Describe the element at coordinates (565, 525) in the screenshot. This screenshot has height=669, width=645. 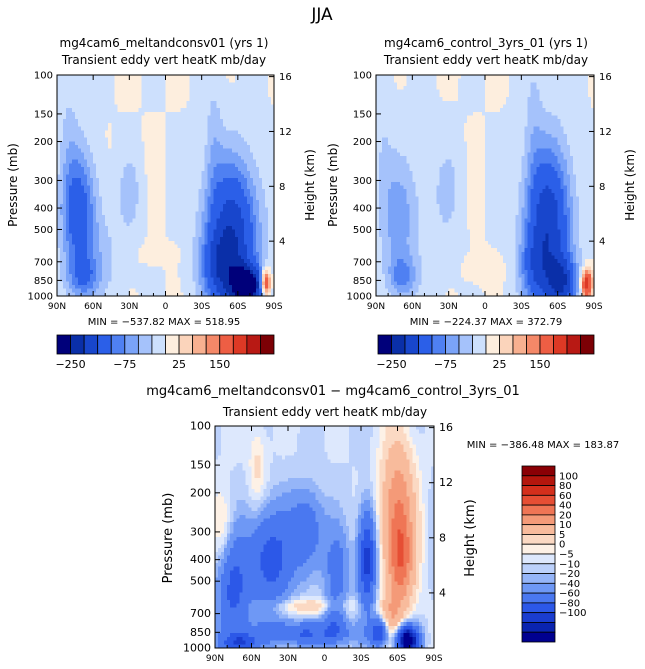
I see `colorbar-tick-label: 10` at that location.